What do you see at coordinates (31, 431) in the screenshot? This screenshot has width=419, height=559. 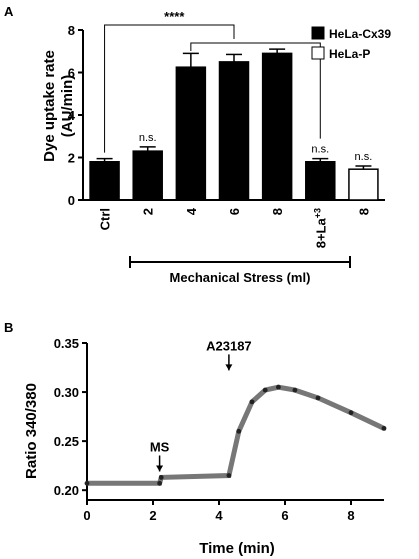 I see `line-y-axis-label: Ratio 340/380` at bounding box center [31, 431].